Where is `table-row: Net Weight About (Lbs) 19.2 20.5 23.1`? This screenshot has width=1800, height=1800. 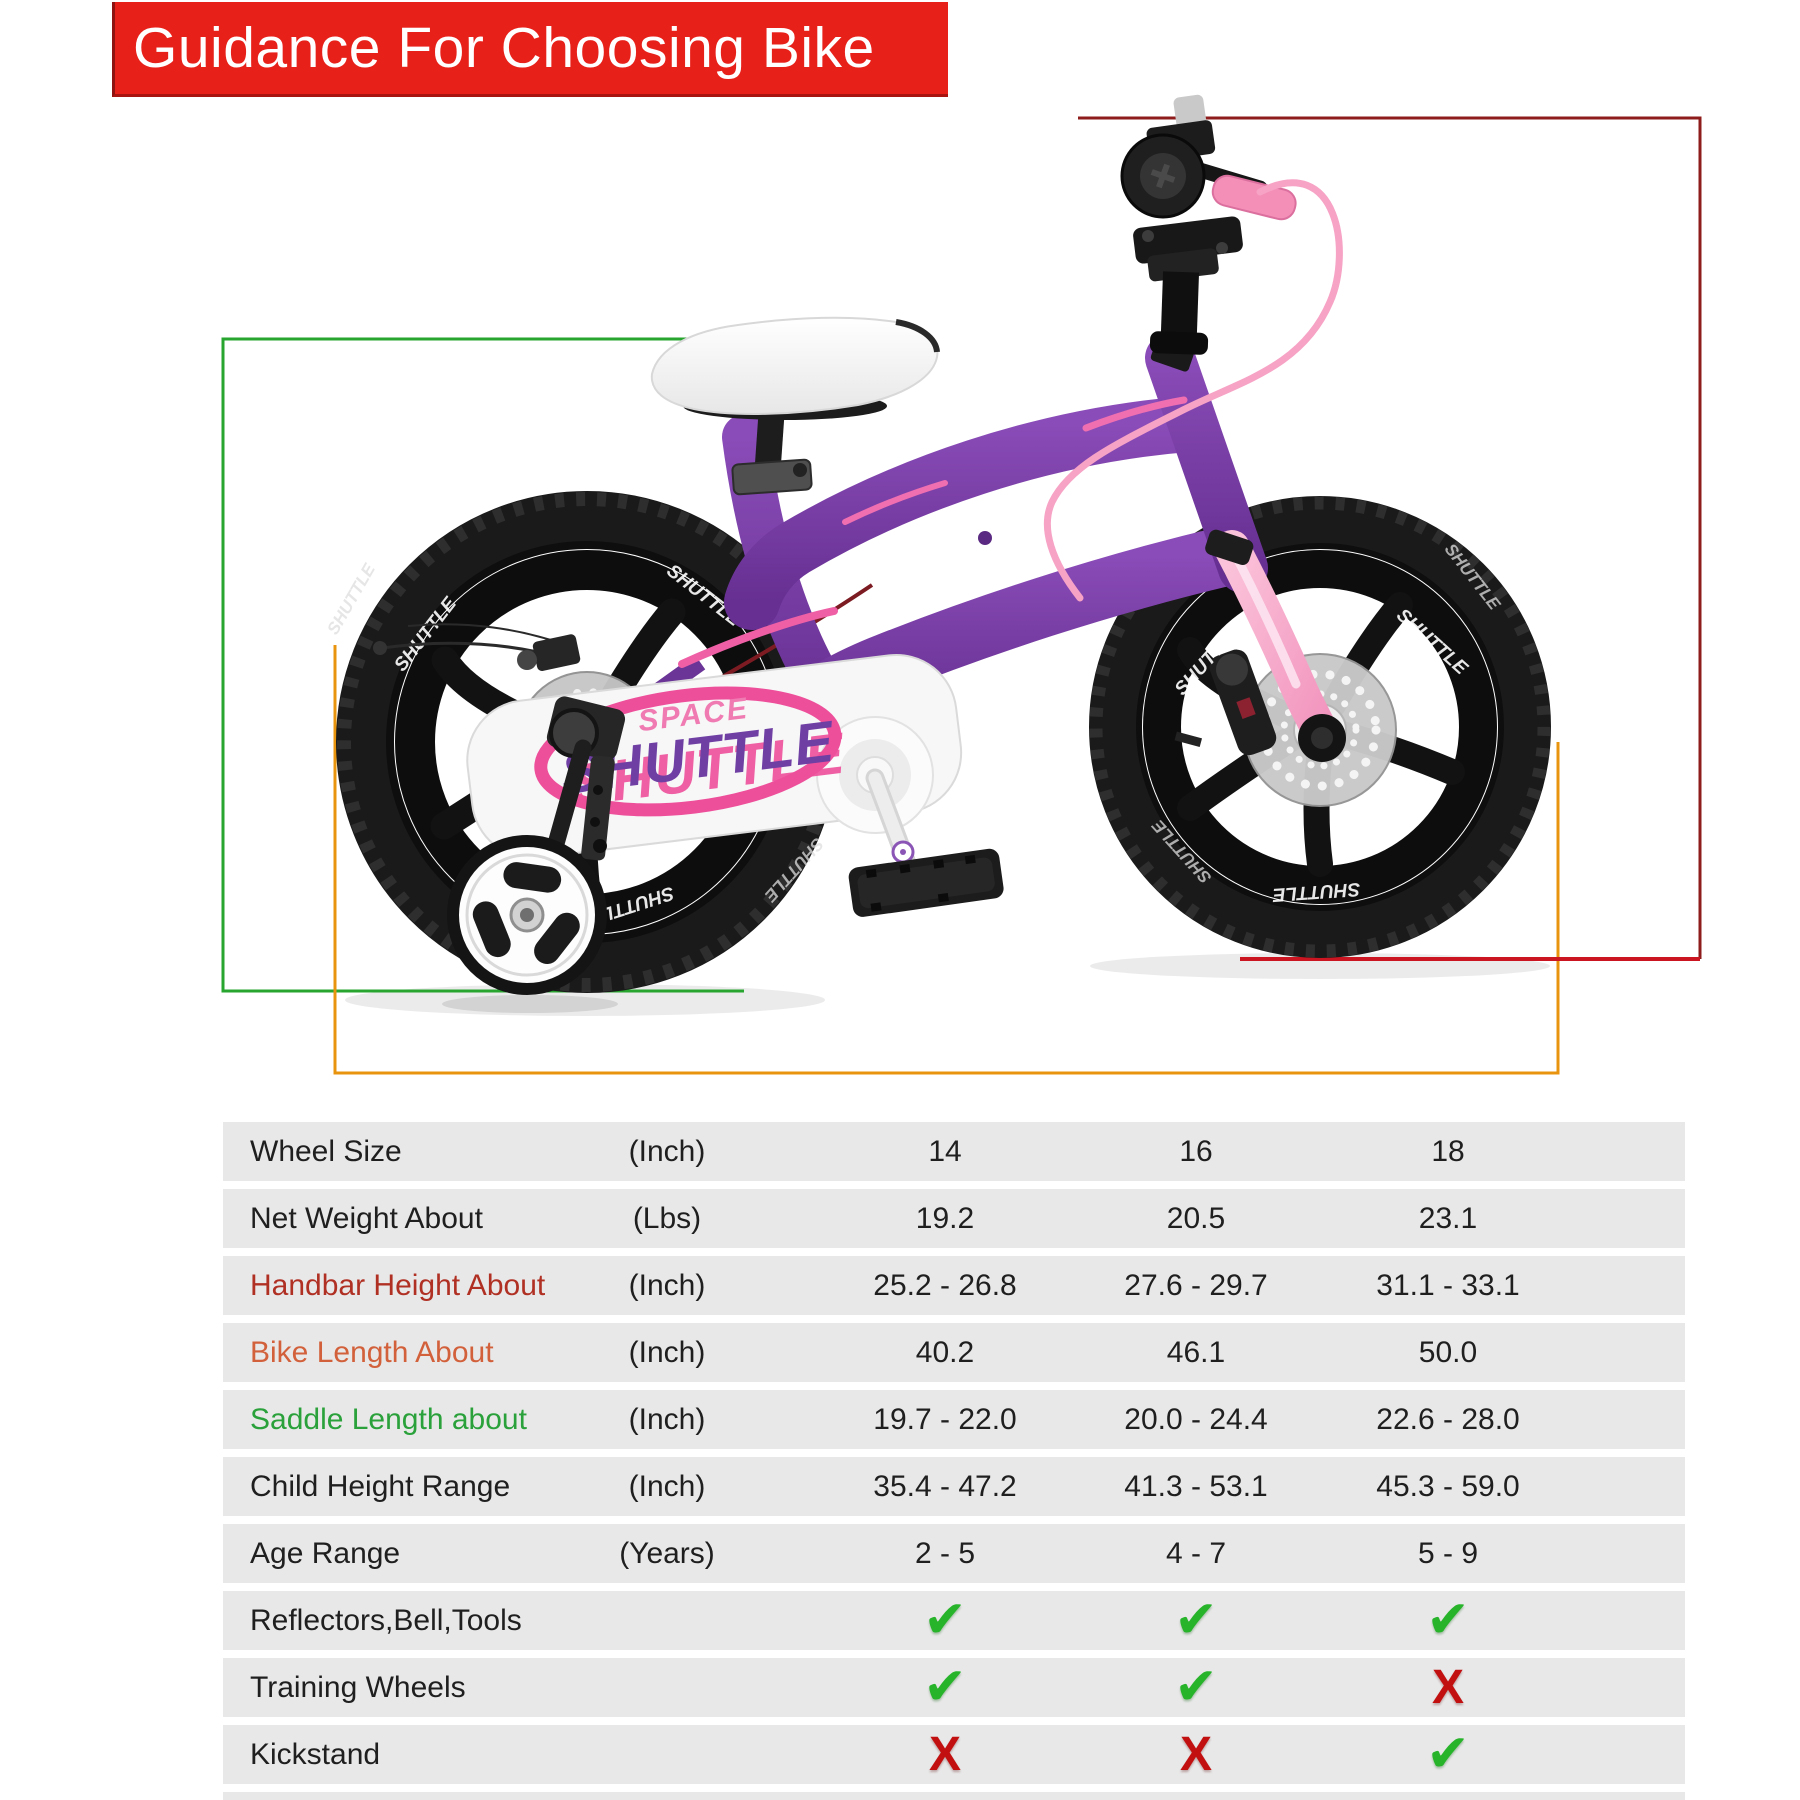 table-row: Net Weight About (Lbs) 19.2 20.5 23.1 is located at coordinates (954, 1218).